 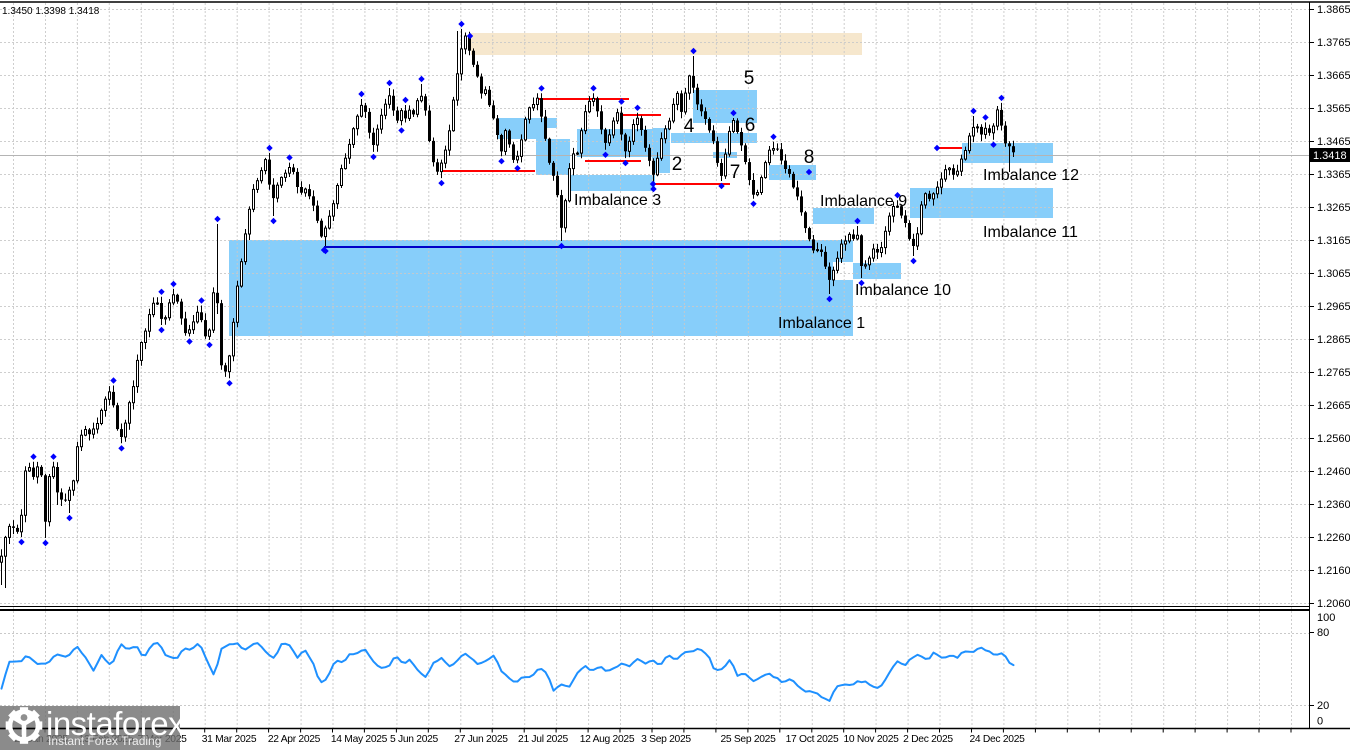 I want to click on svg-text: 17 Oct 2025, so click(x=812, y=739).